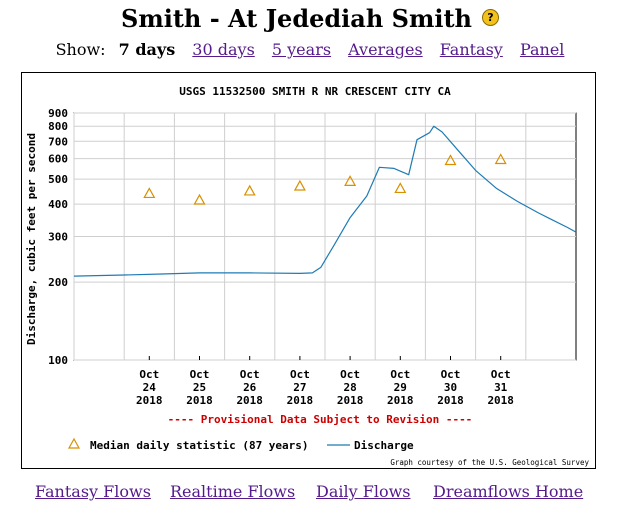 The height and width of the screenshot is (515, 620). I want to click on legend-median-label: Median daily statistic (87 years), so click(199, 445).